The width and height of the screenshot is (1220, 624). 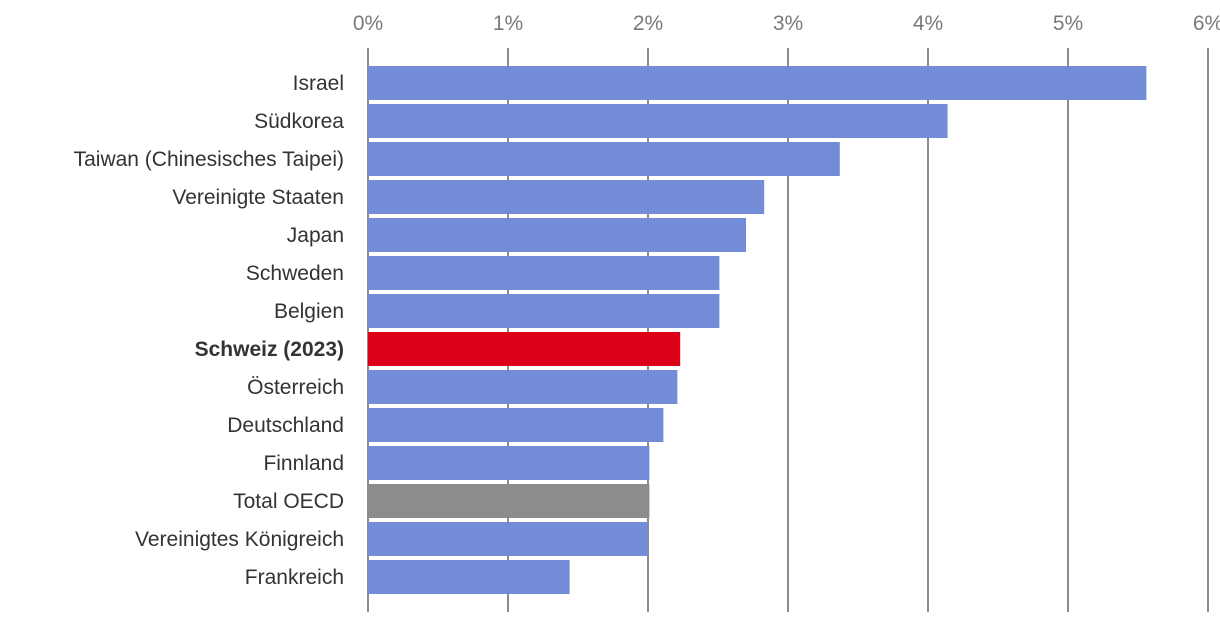 I want to click on x-tick-label: 3%, so click(x=788, y=23).